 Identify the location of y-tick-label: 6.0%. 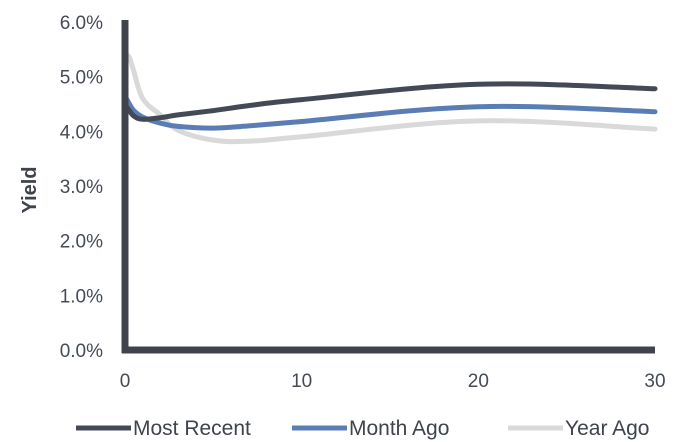
(81, 23).